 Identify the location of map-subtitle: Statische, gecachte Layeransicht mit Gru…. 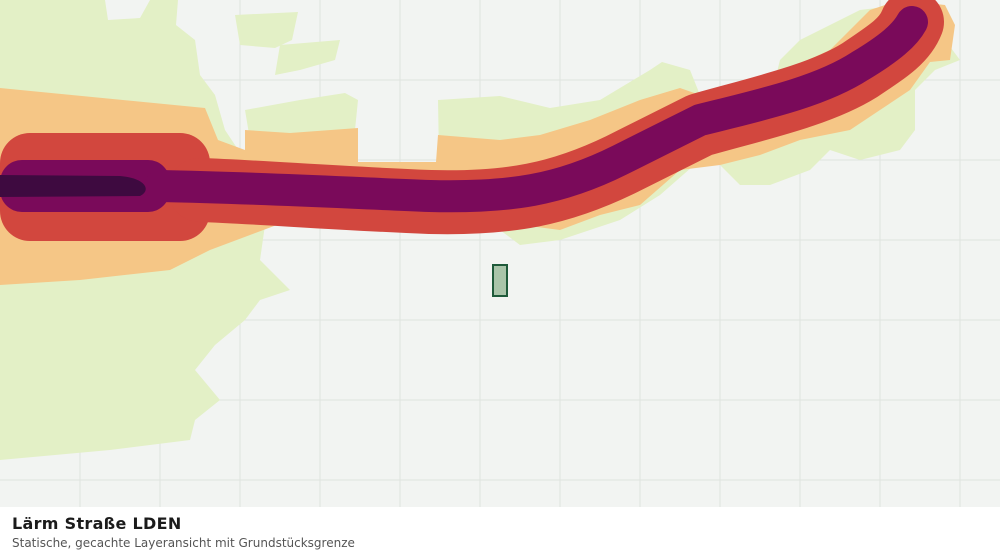
(183, 543).